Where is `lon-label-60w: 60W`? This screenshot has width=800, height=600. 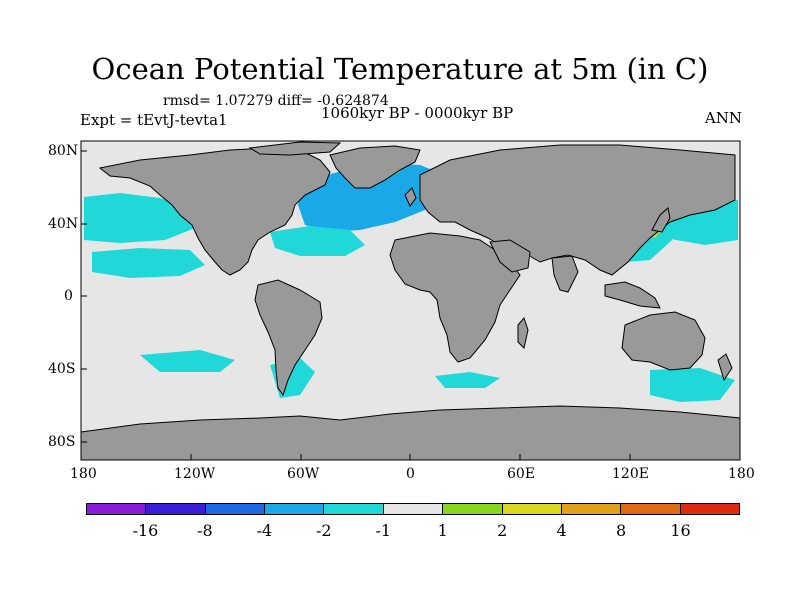
lon-label-60w: 60W is located at coordinates (303, 474).